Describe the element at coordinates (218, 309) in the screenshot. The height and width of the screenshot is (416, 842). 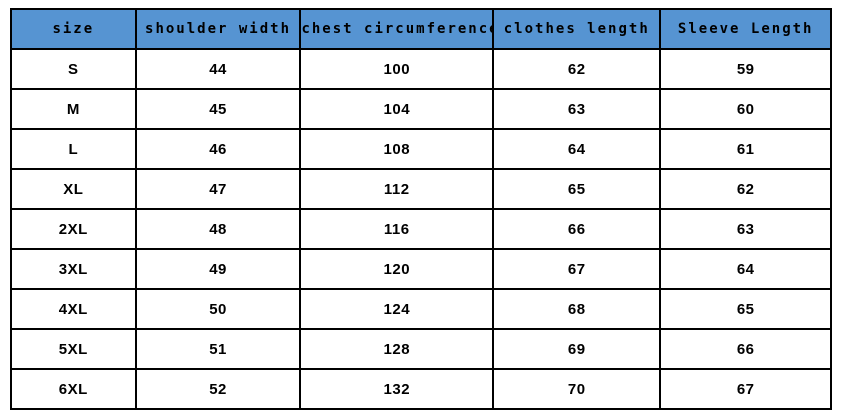
I see `shoulder-width-cell: 50` at that location.